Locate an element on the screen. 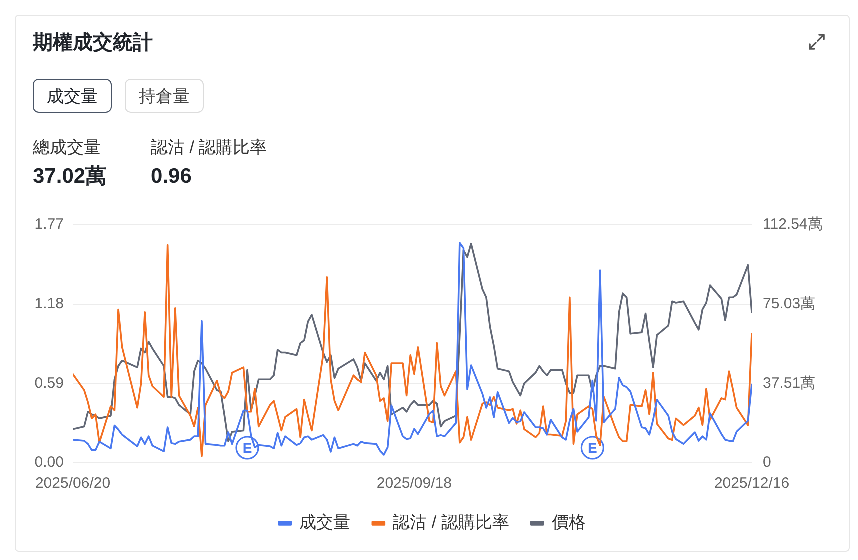 Image resolution: width=858 pixels, height=560 pixels. chart-title: 期權成交統計 is located at coordinates (93, 43).